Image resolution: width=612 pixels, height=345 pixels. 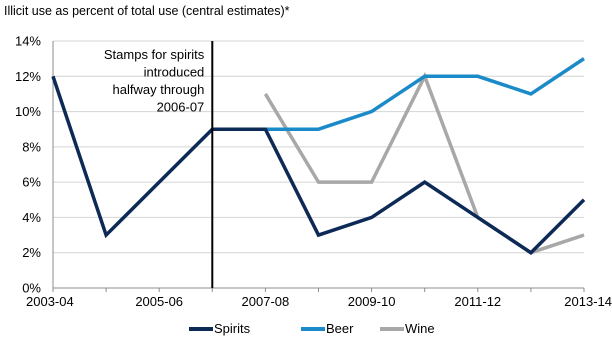 What do you see at coordinates (232, 328) in the screenshot?
I see `legend-label-spirits: Spirits` at bounding box center [232, 328].